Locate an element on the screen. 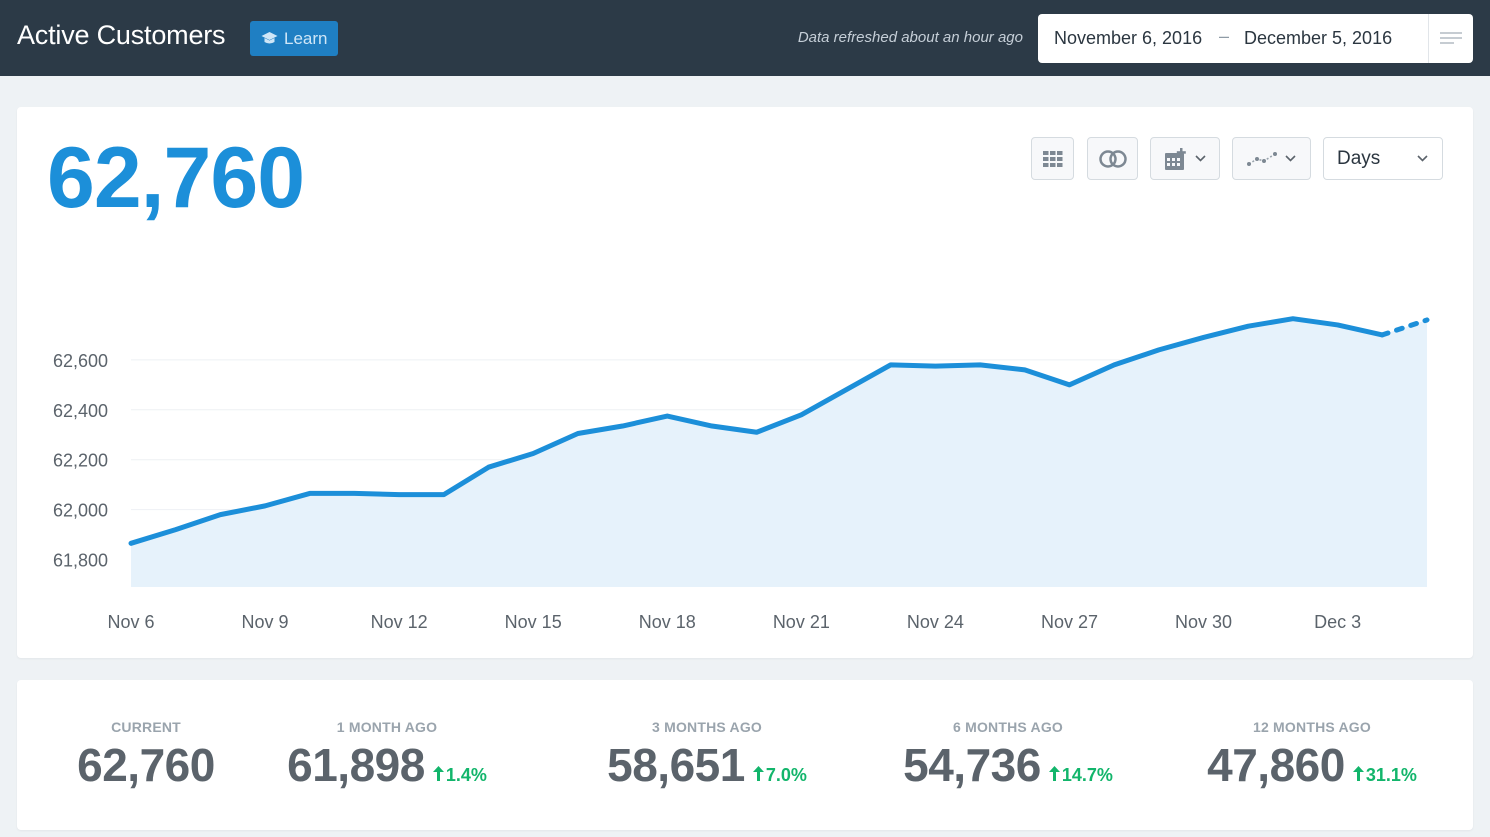  stat-3-months-ago: 3 MONTHS AGO 58,651 7.0% is located at coordinates (707, 755).